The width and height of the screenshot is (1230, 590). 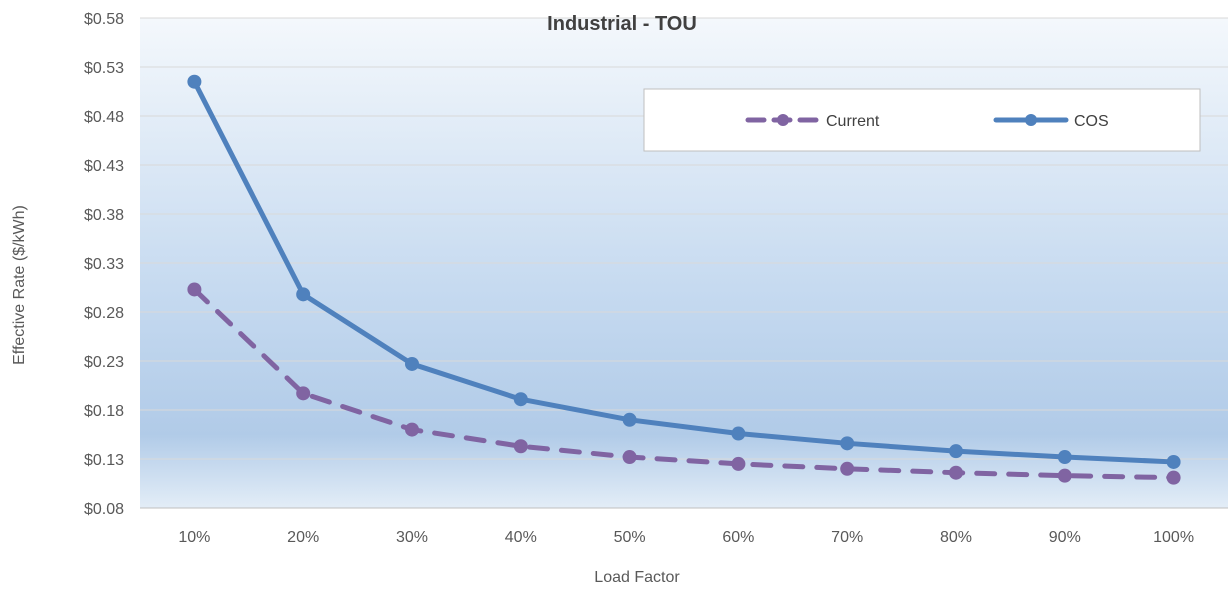 What do you see at coordinates (194, 537) in the screenshot?
I see `x-tick-label: 10%` at bounding box center [194, 537].